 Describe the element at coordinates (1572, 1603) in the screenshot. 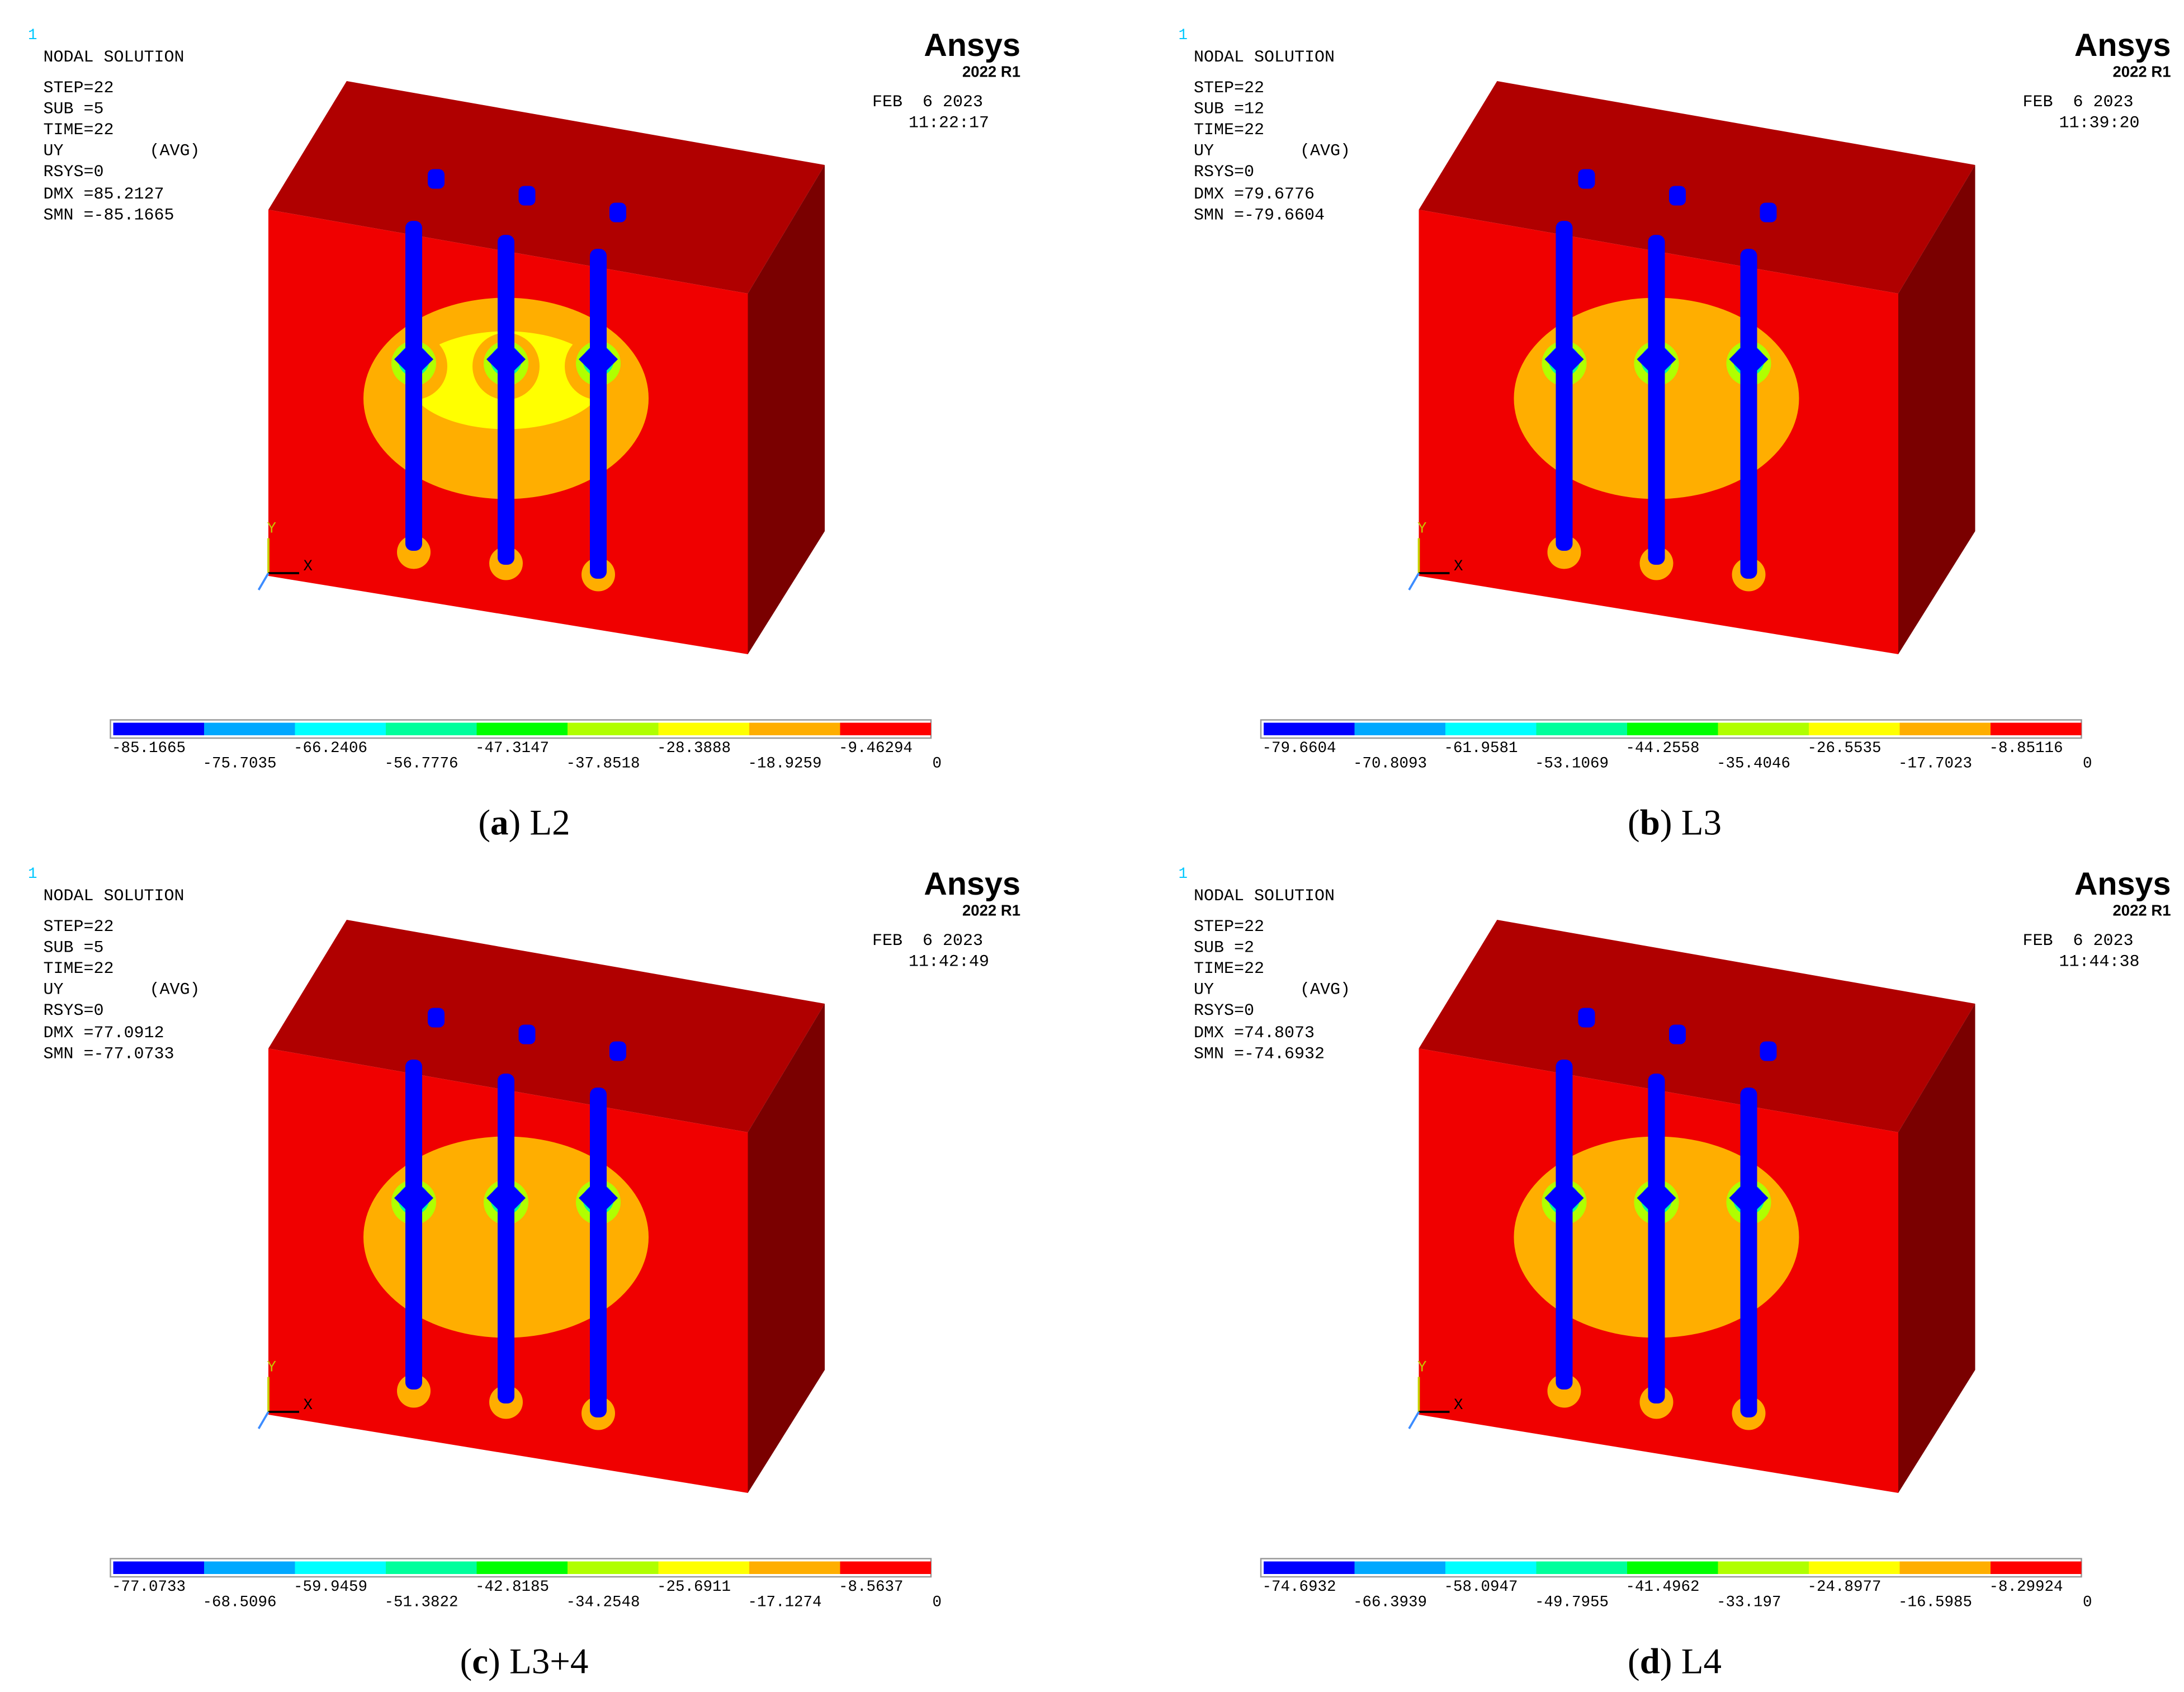

I see `legend-label: -49.7955` at that location.